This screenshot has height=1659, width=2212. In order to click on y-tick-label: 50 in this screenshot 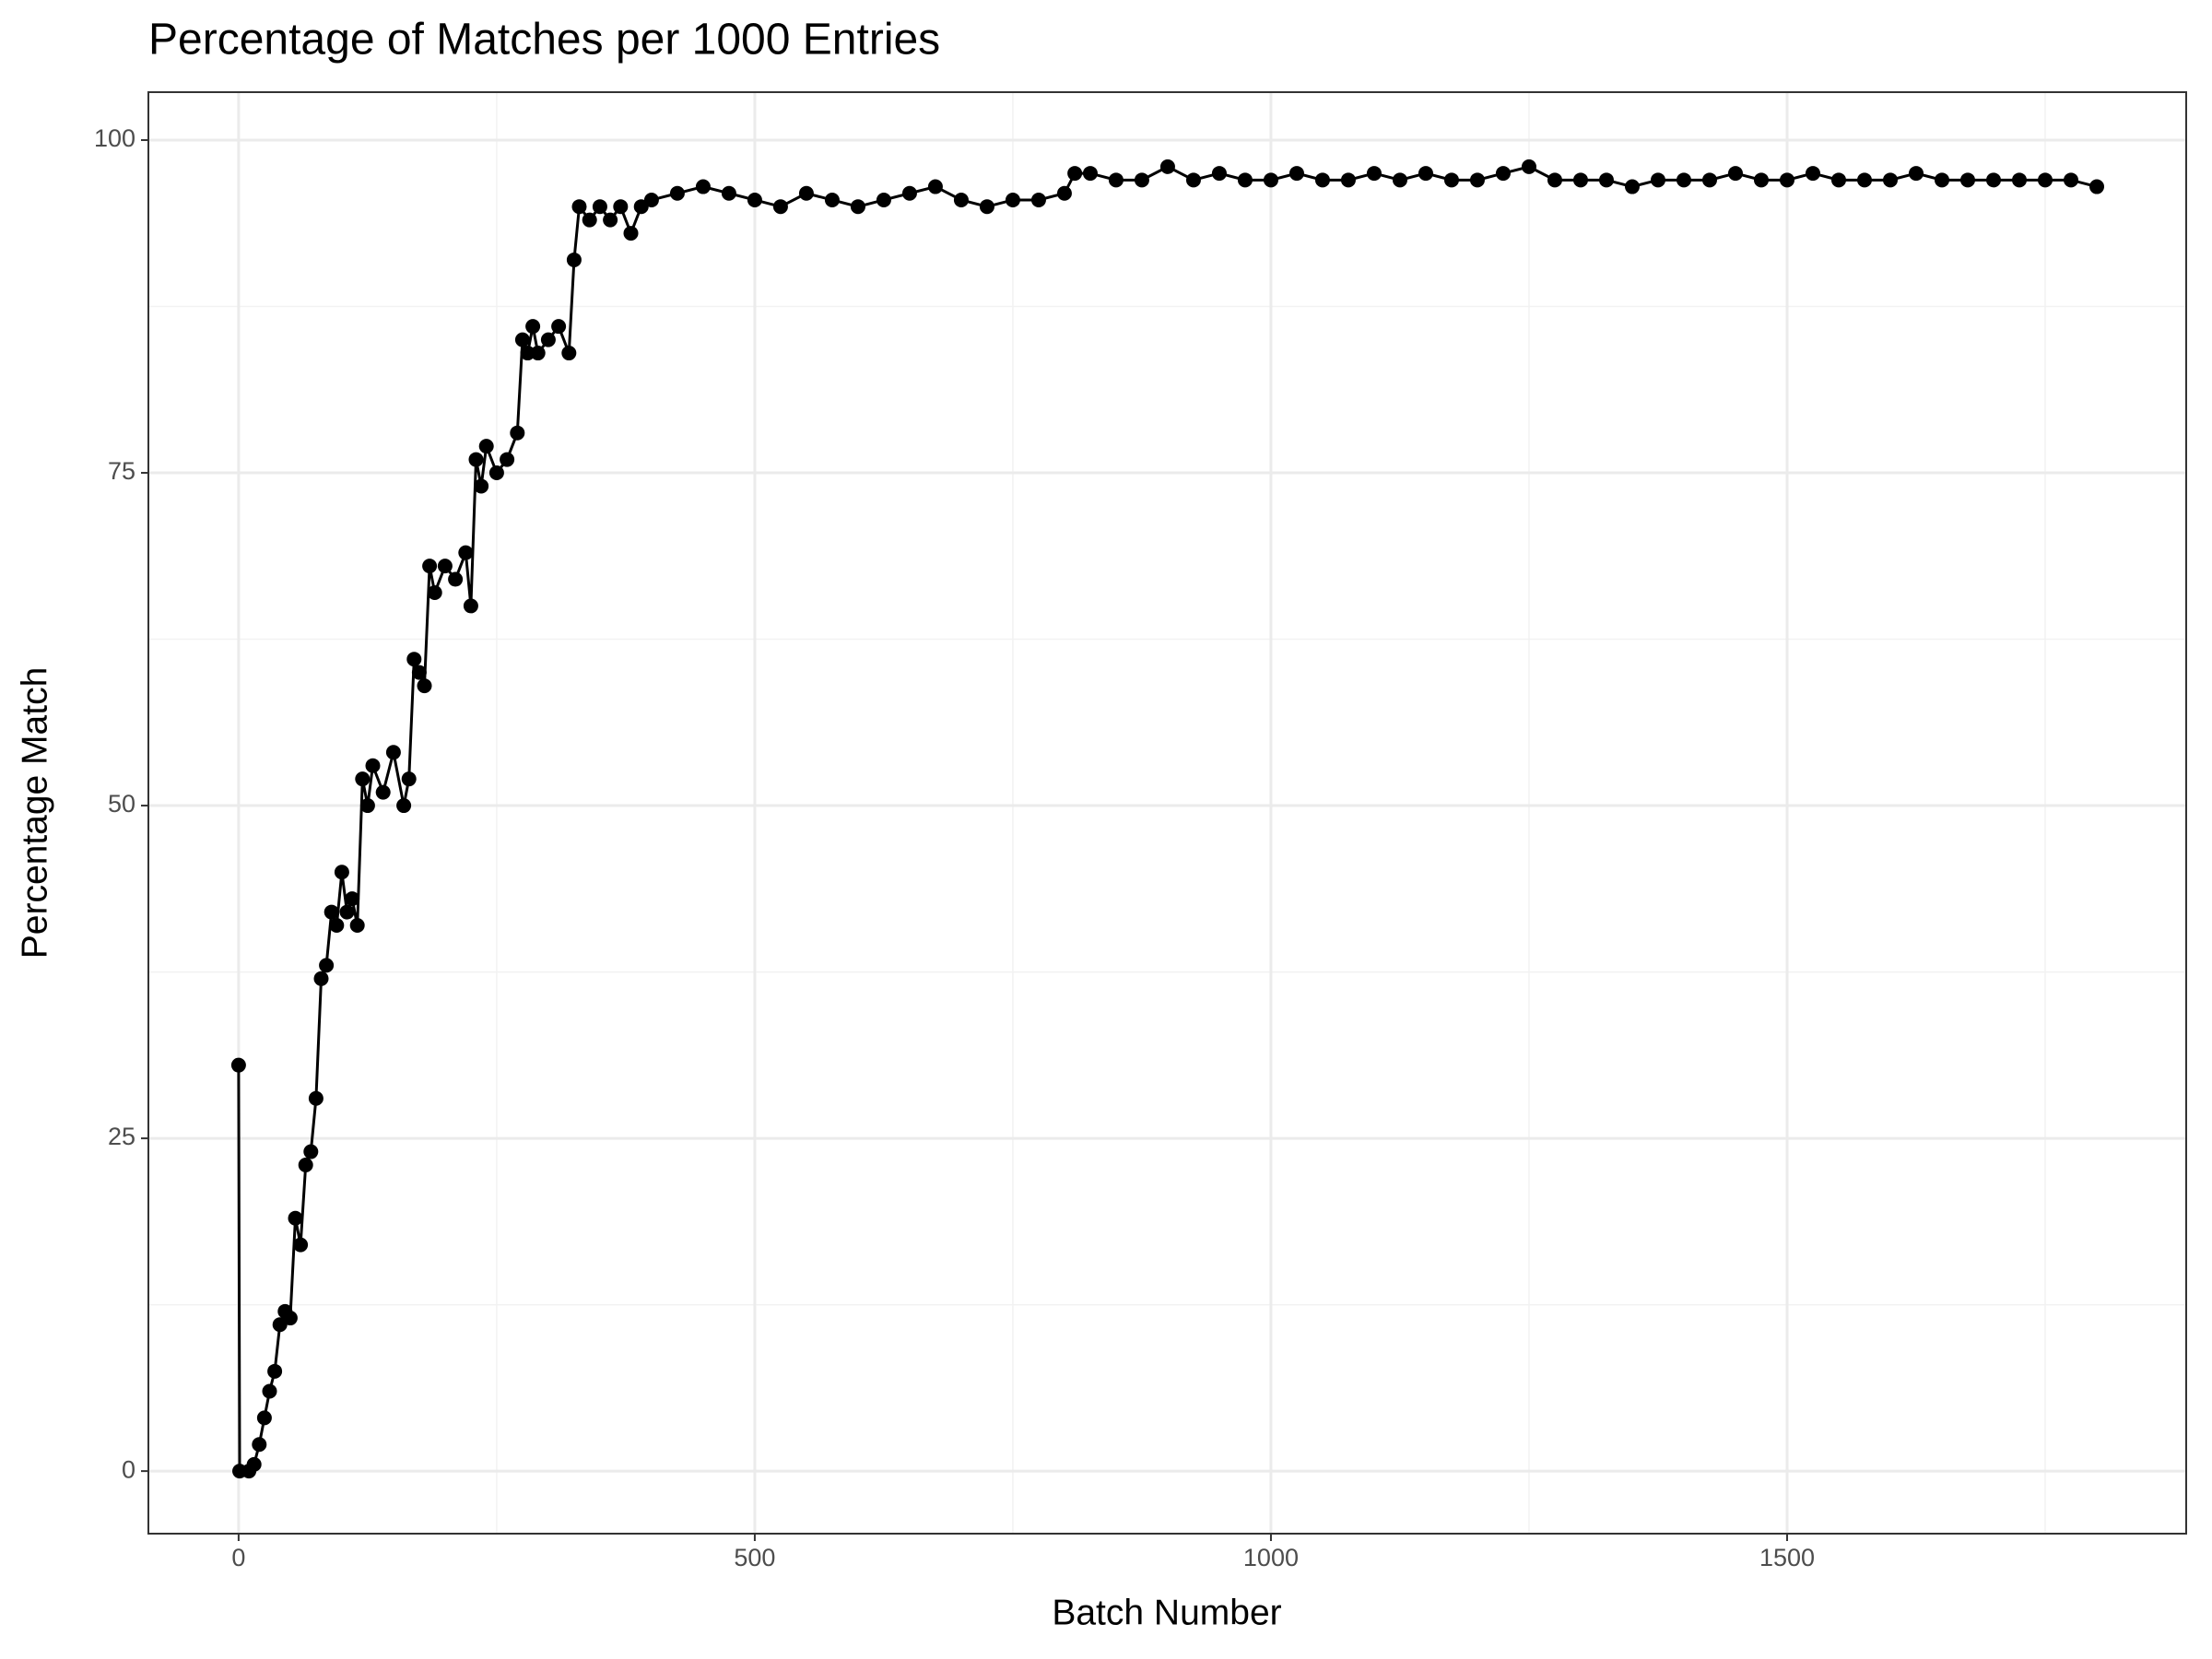, I will do `click(121, 804)`.